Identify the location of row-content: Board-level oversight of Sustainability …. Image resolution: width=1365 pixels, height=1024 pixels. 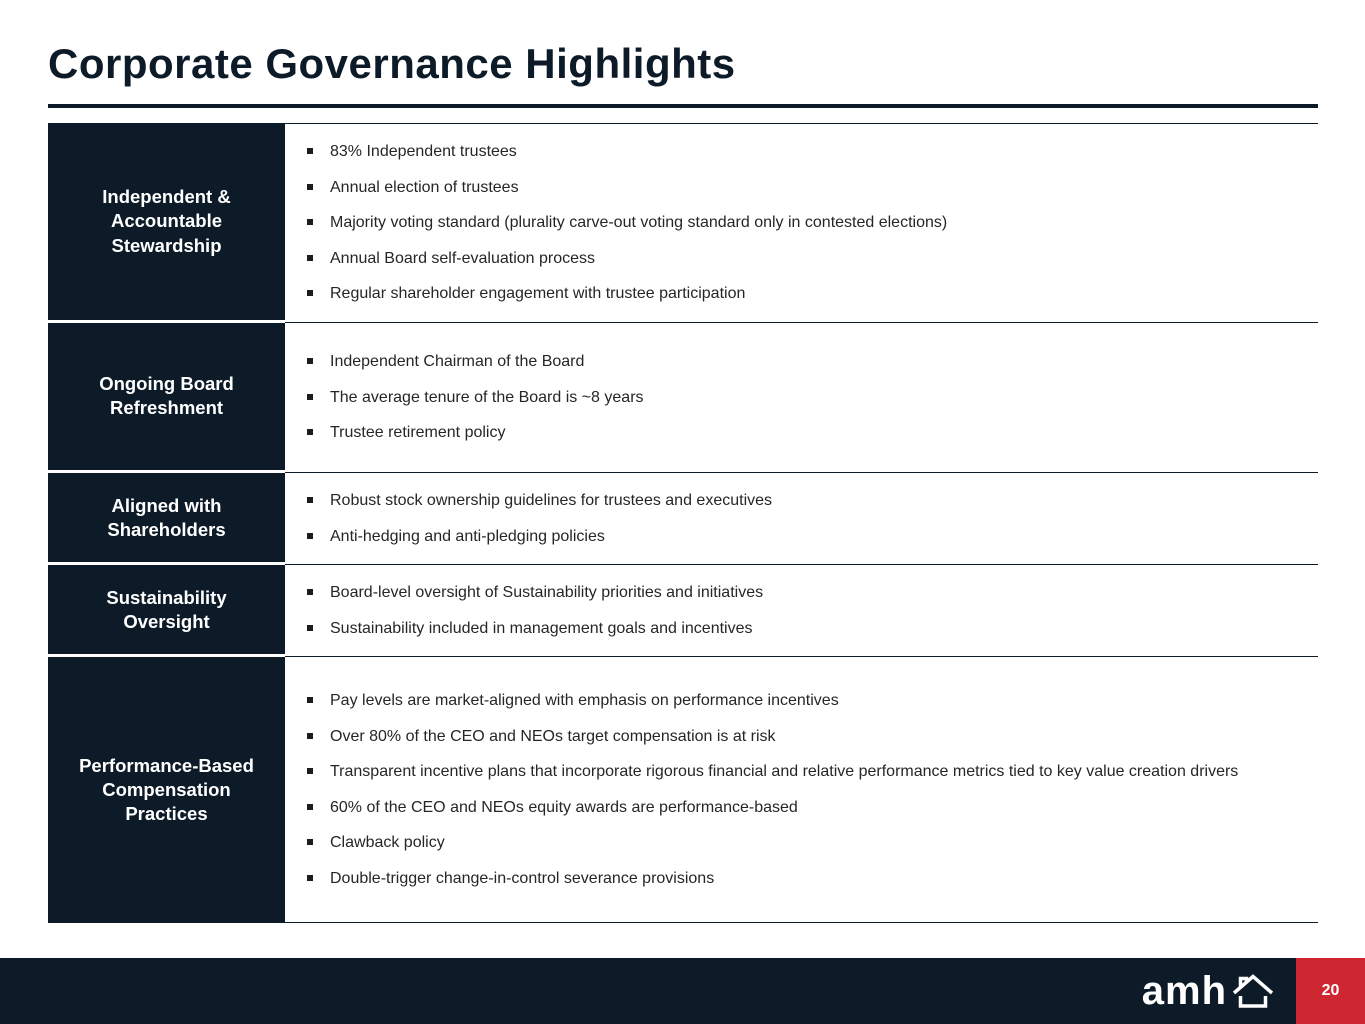
(801, 611).